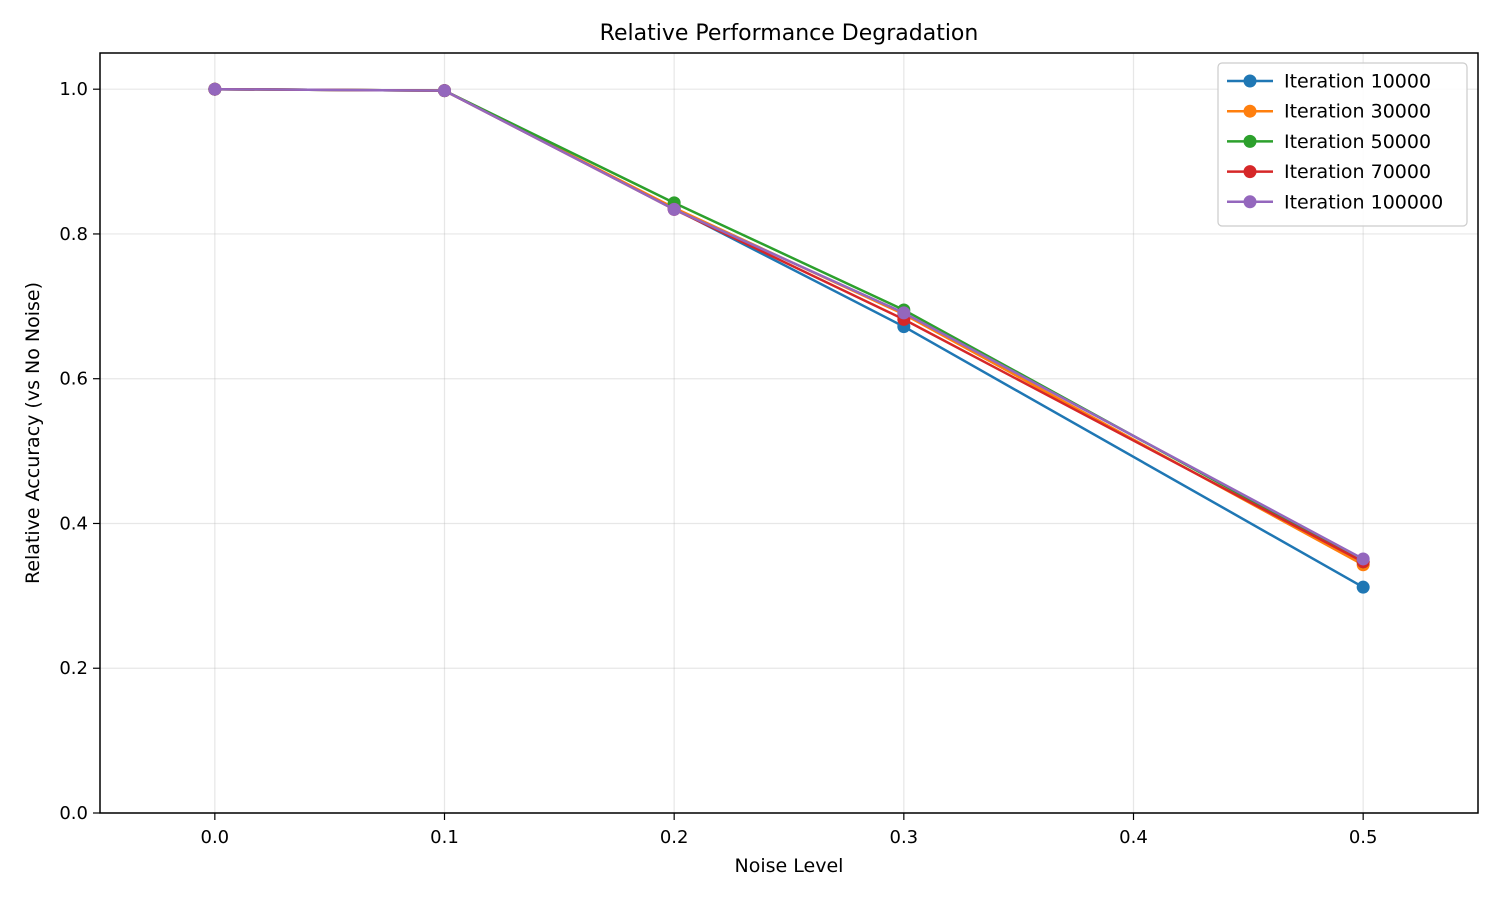 This screenshot has width=1500, height=904. Describe the element at coordinates (73, 379) in the screenshot. I see `y-tick-label: 0.6` at that location.